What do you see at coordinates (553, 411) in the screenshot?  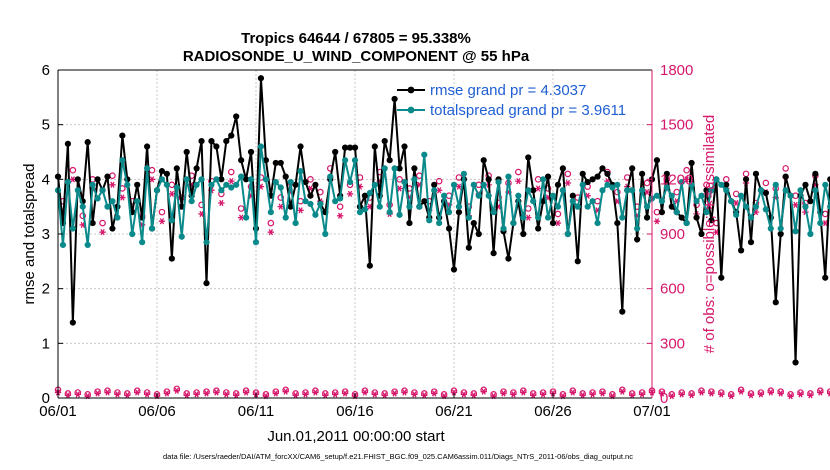 I see `x-tick-label: 06/26` at bounding box center [553, 411].